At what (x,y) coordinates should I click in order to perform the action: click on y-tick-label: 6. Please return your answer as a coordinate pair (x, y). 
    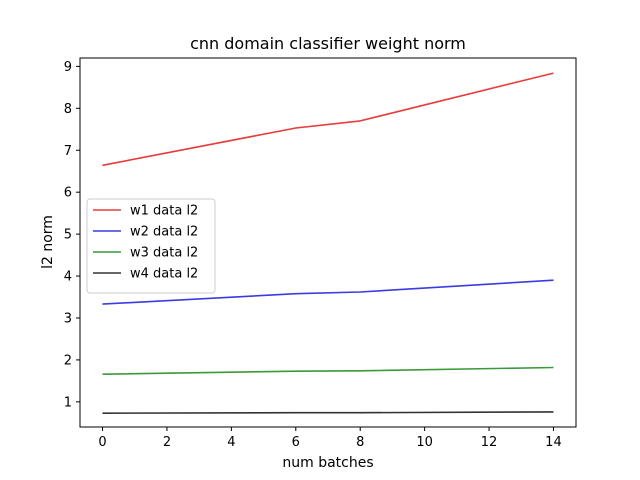
    Looking at the image, I should click on (68, 193).